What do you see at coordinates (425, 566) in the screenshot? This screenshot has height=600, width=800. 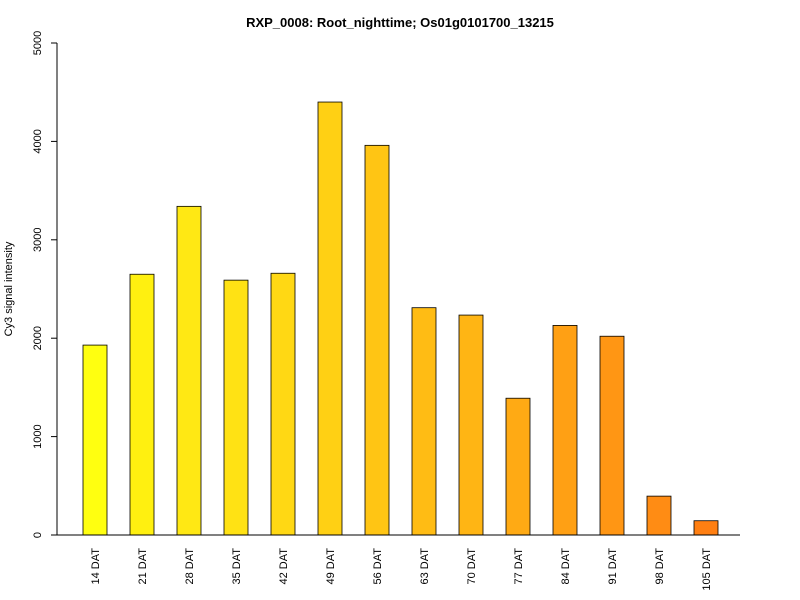 I see `x-tick-label: 63 DAT` at bounding box center [425, 566].